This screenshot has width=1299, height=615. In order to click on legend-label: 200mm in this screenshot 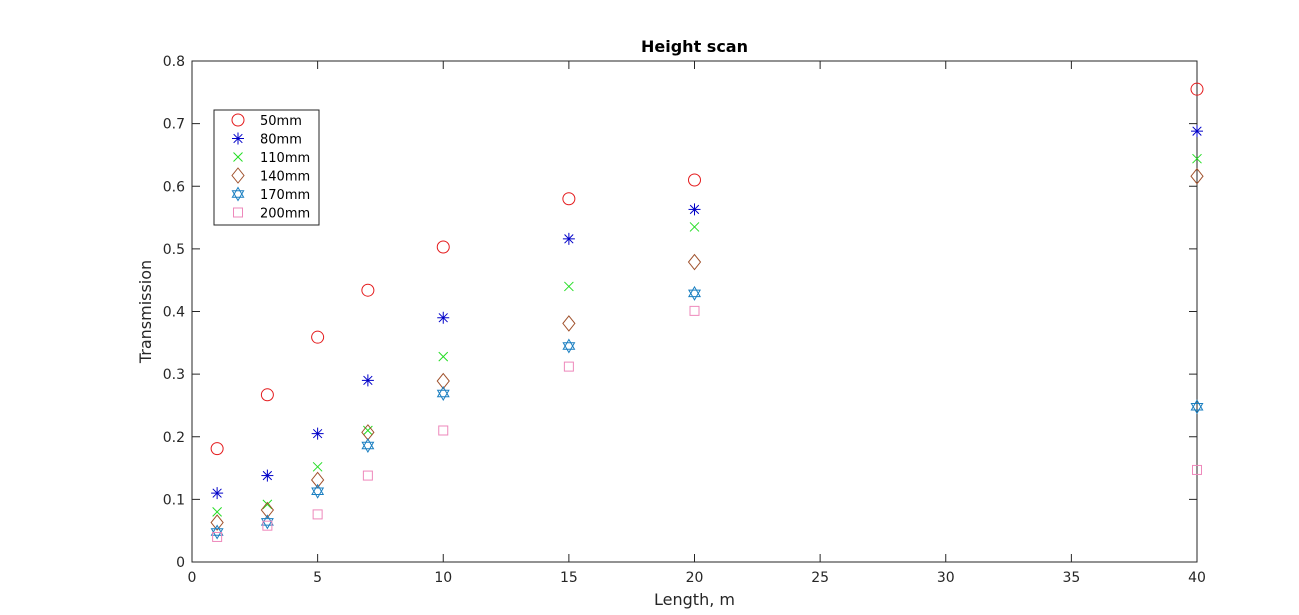, I will do `click(285, 214)`.